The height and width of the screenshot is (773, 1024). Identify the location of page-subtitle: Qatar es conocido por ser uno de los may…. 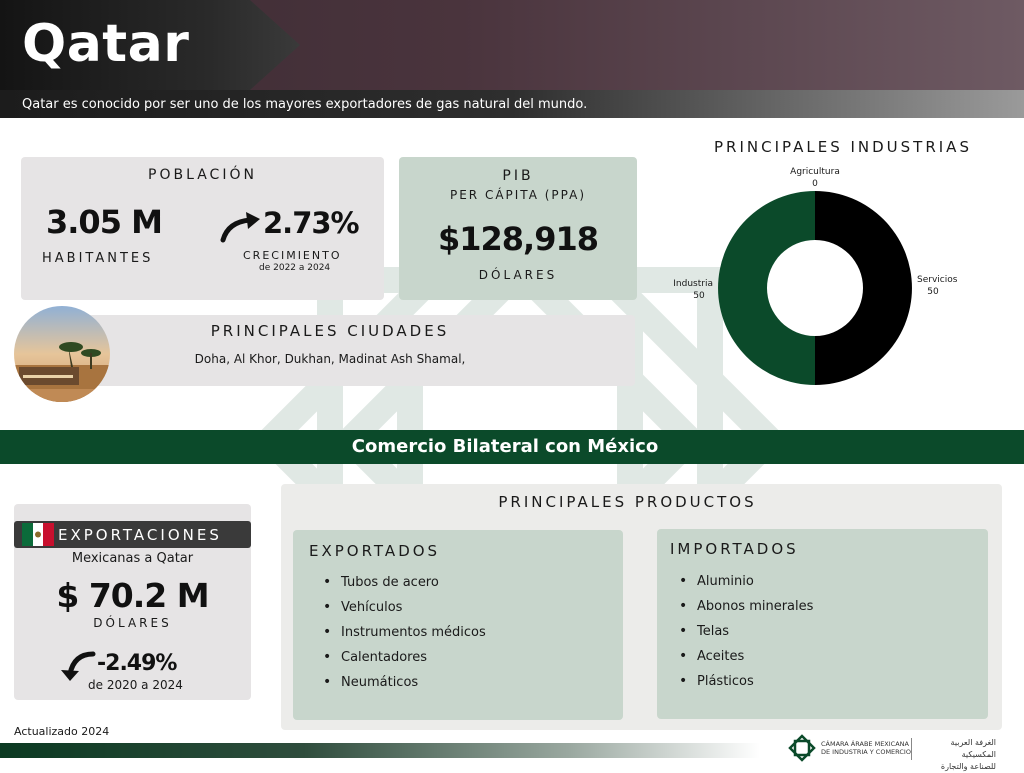
(305, 104).